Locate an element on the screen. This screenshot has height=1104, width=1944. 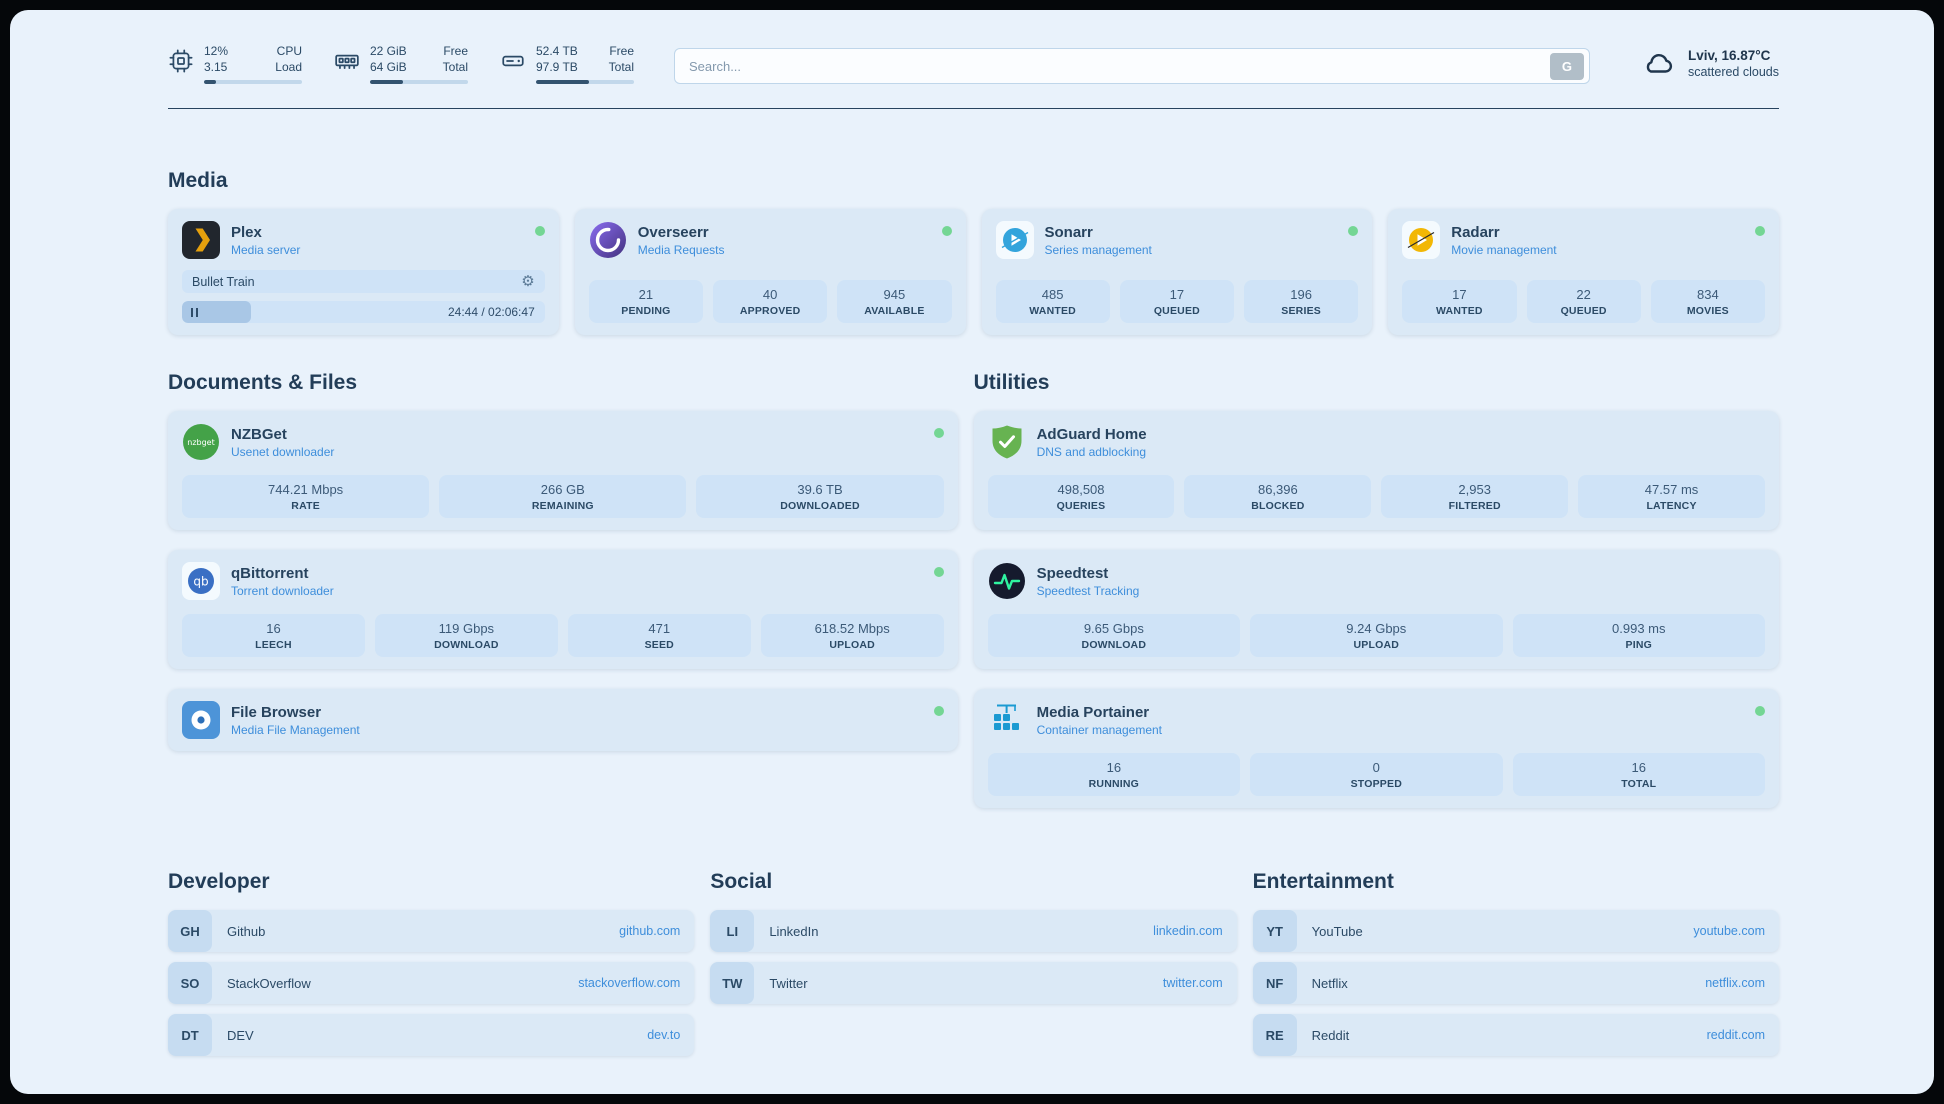
stat-box: 266 GB REMAINING is located at coordinates (563, 497).